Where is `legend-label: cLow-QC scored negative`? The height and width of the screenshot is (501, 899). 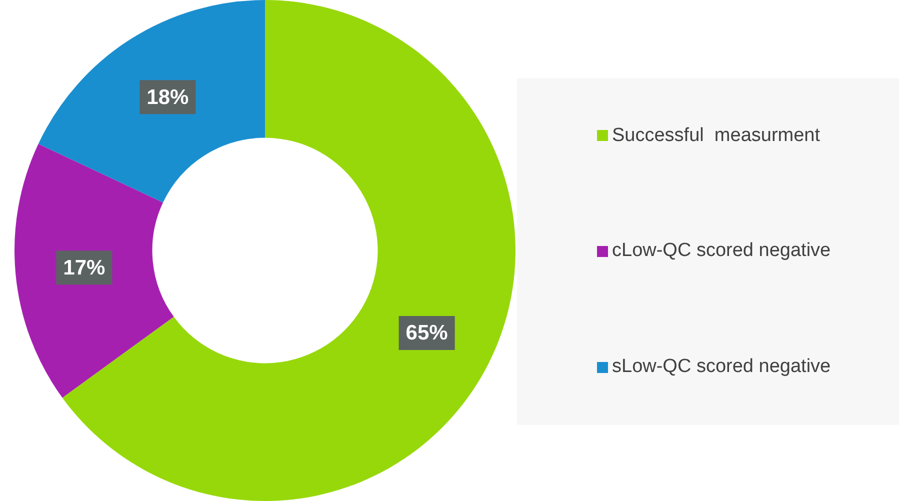
legend-label: cLow-QC scored negative is located at coordinates (721, 251).